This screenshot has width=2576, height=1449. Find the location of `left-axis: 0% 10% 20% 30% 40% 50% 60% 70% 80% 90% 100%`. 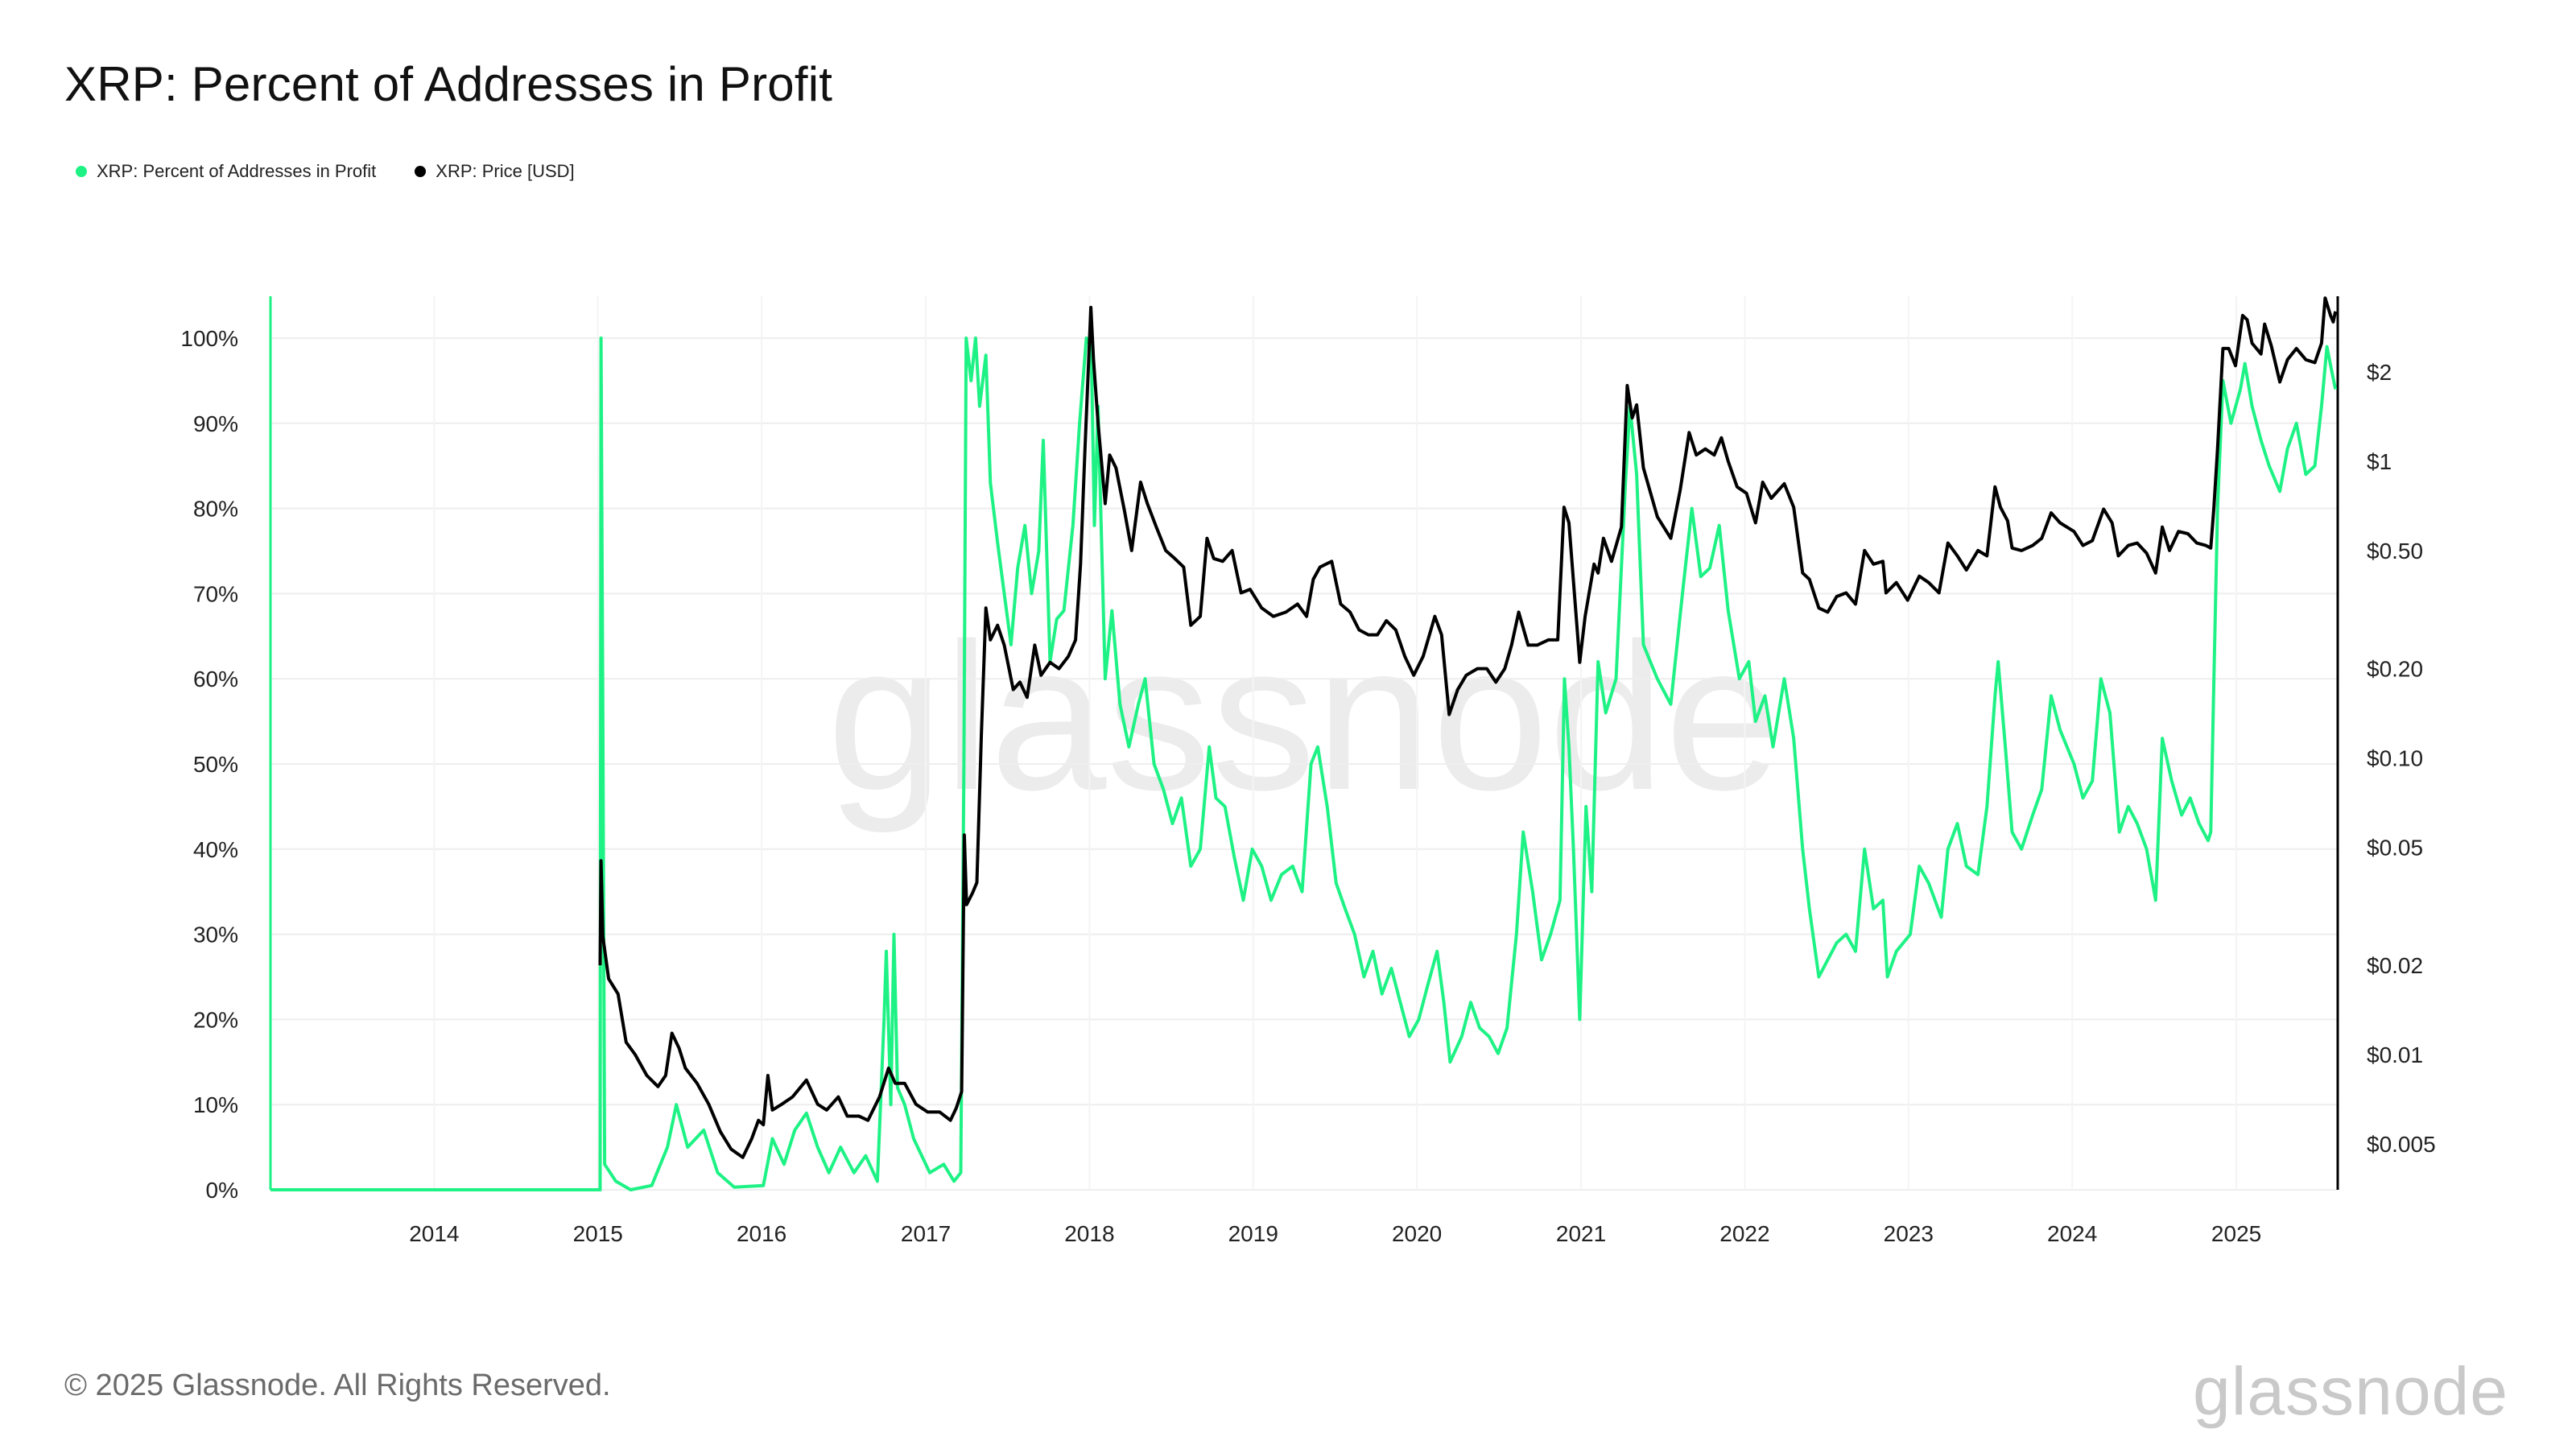

left-axis: 0% 10% 20% 30% 40% 50% 60% 70% 80% 90% 100% is located at coordinates (209, 764).